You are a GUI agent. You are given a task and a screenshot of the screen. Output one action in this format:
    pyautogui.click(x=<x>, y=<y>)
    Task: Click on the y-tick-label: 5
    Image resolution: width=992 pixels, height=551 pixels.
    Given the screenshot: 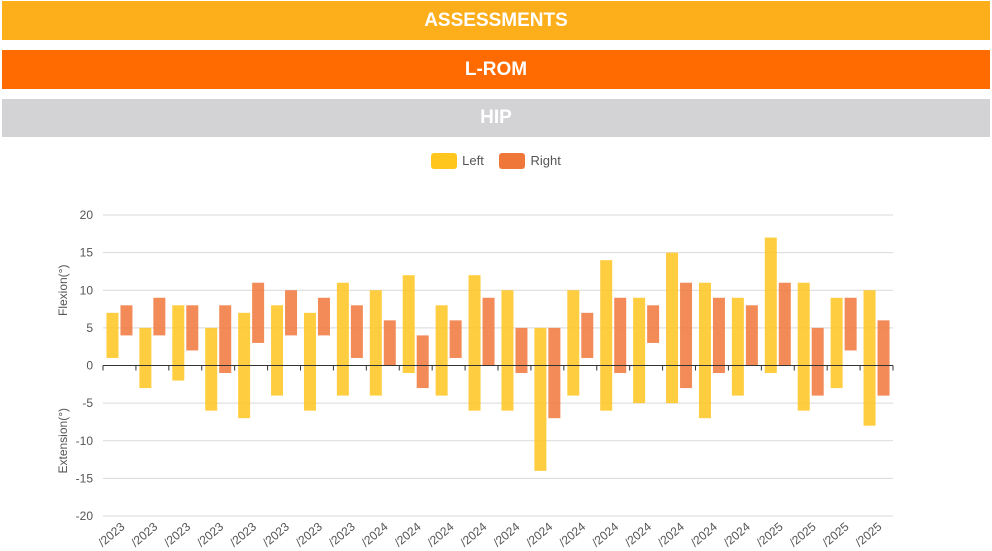 What is the action you would take?
    pyautogui.click(x=89, y=328)
    